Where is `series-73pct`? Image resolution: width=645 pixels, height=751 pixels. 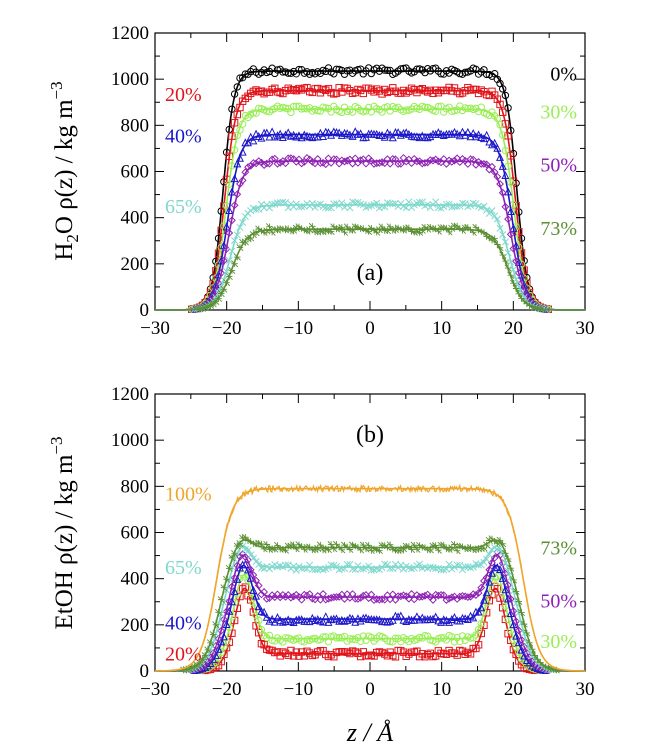
series-73pct is located at coordinates (370, 603).